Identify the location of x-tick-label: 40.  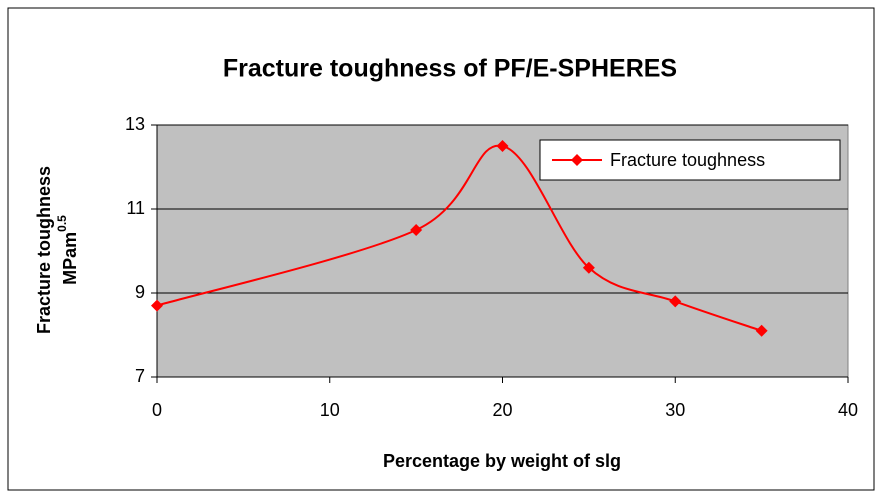
(848, 410).